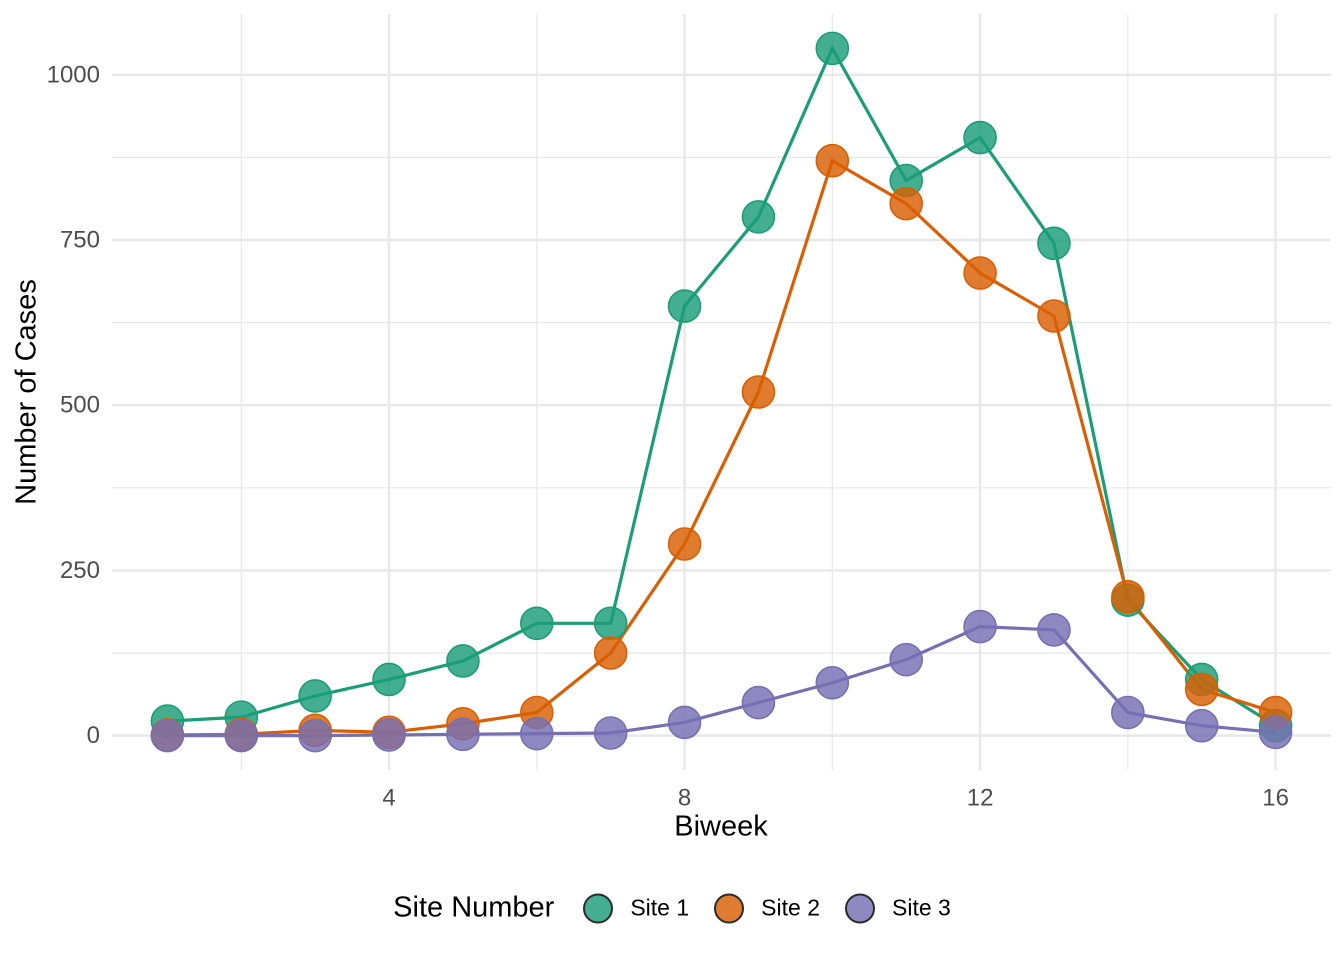 This screenshot has width=1344, height=960. Describe the element at coordinates (684, 798) in the screenshot. I see `x-tick-label: 8` at that location.